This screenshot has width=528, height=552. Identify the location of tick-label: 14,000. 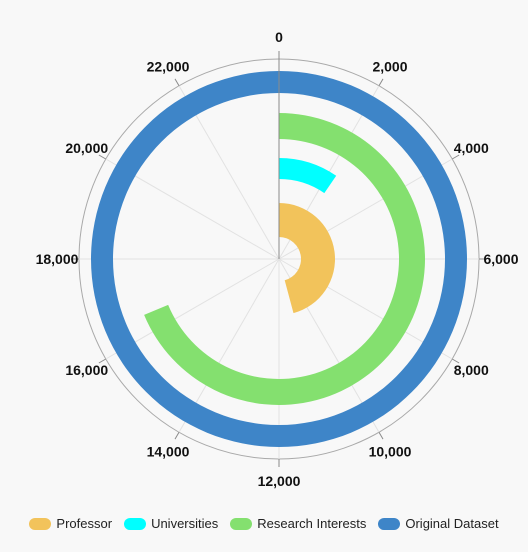
(168, 451).